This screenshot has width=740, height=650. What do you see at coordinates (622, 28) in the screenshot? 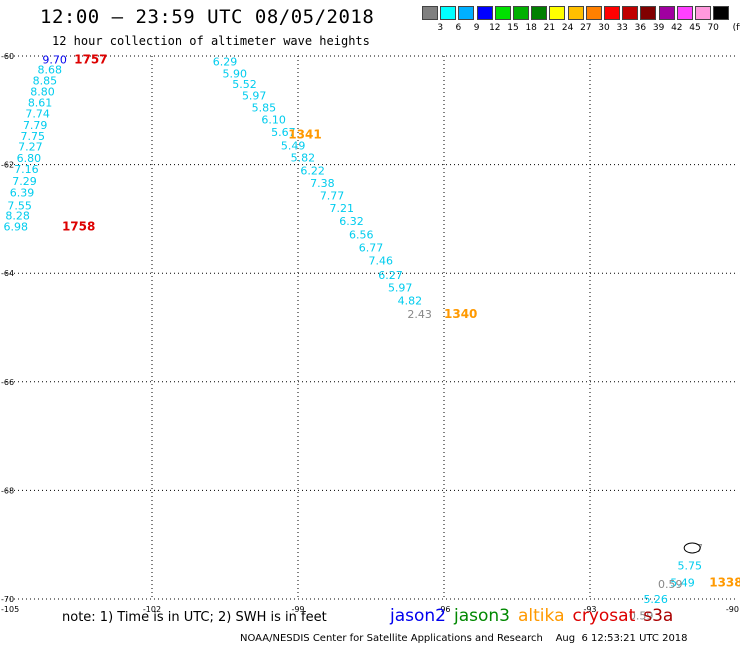
I see `legend-tick-label: 33` at bounding box center [622, 28].